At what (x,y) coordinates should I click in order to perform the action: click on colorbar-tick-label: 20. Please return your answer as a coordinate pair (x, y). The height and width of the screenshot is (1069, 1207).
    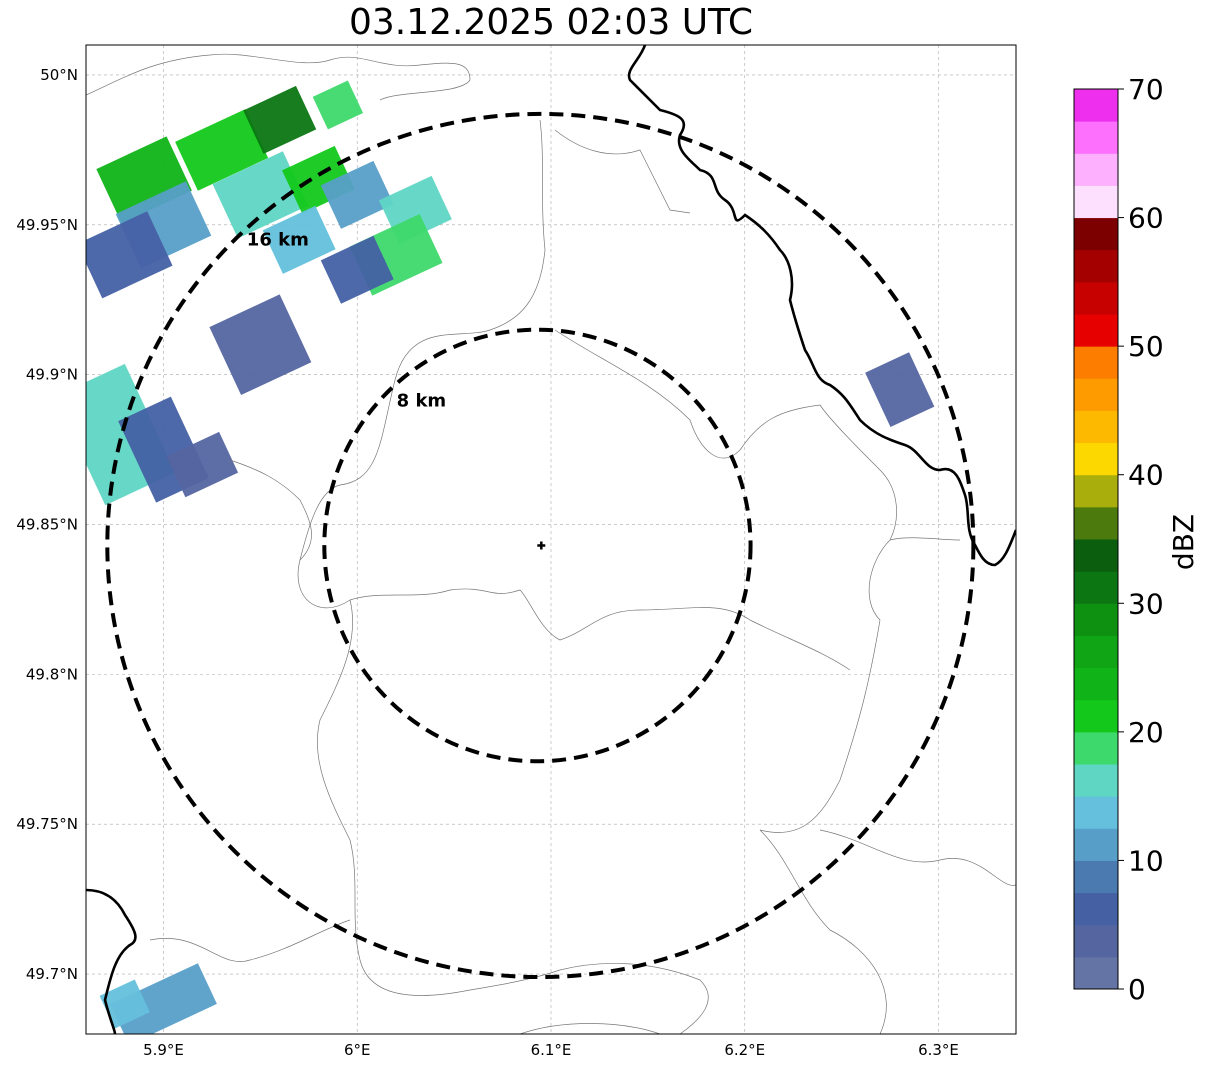
    Looking at the image, I should click on (1146, 732).